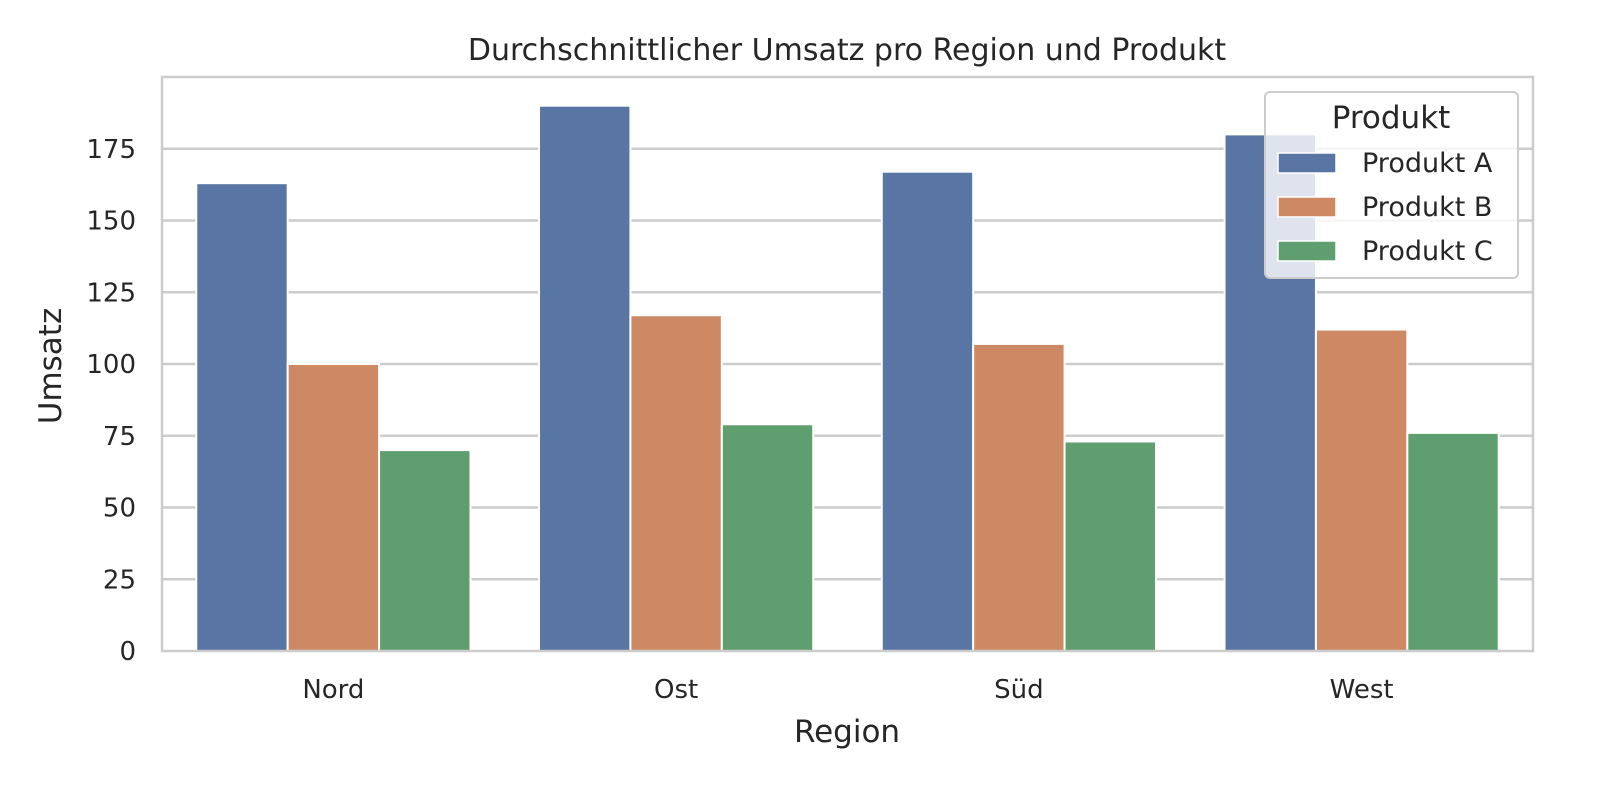  Describe the element at coordinates (111, 365) in the screenshot. I see `y-tick-label: 100` at that location.